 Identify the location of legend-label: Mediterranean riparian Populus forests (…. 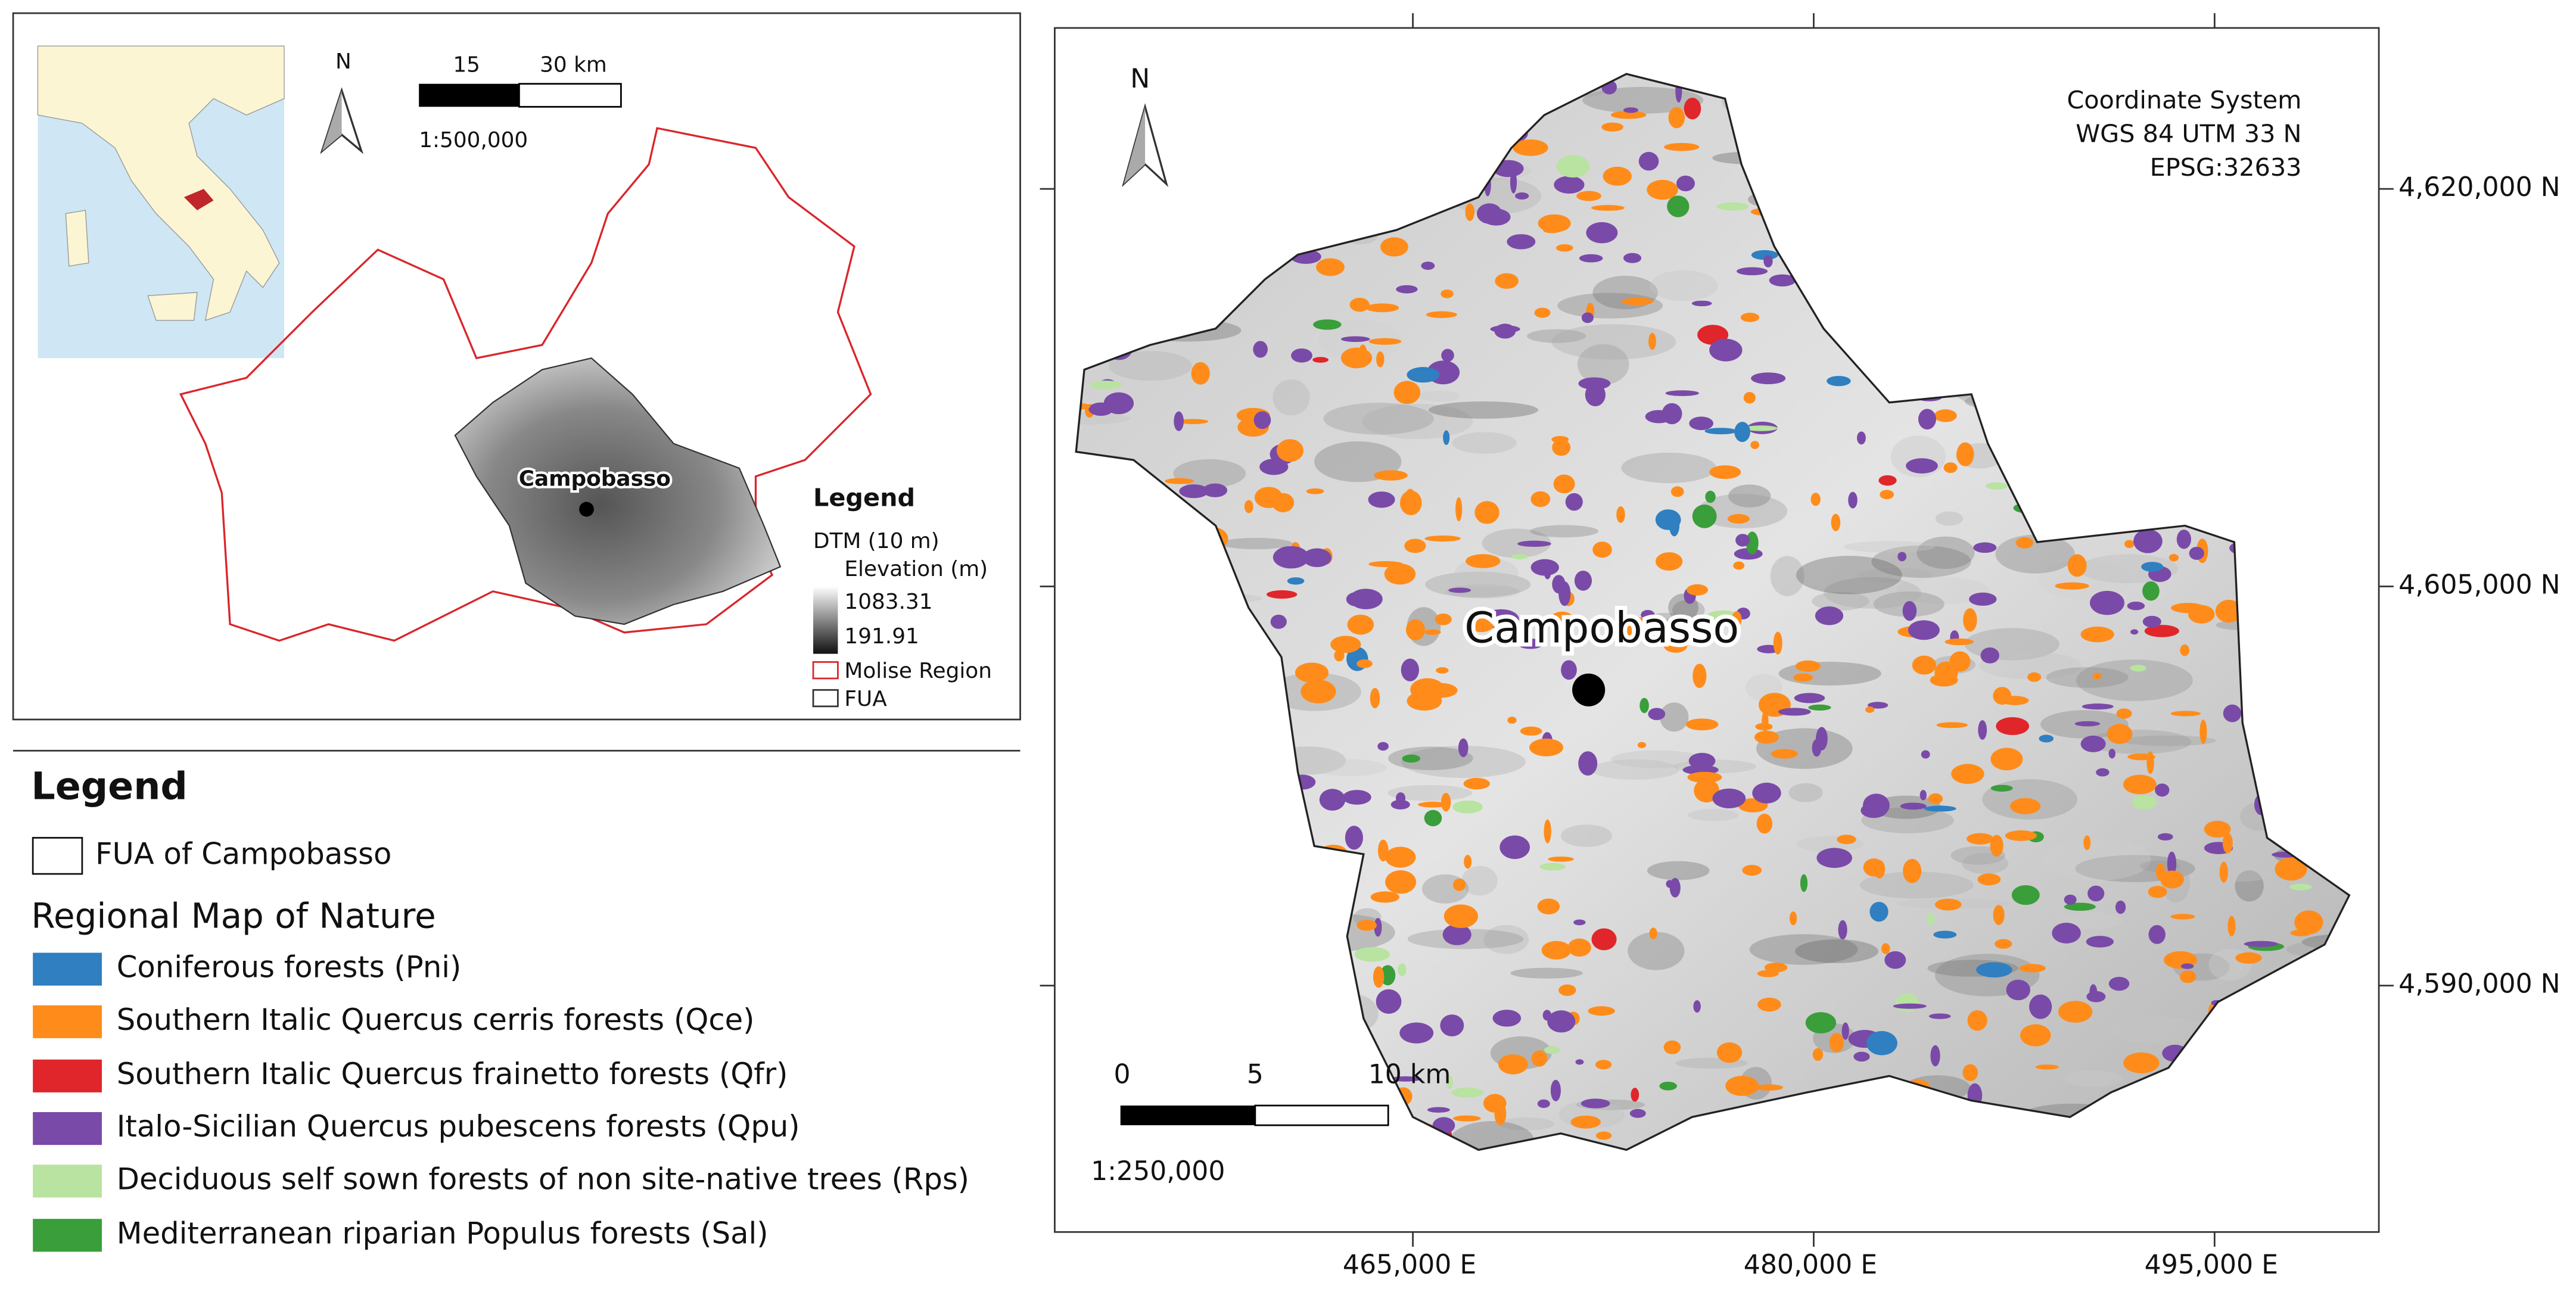
(443, 1233).